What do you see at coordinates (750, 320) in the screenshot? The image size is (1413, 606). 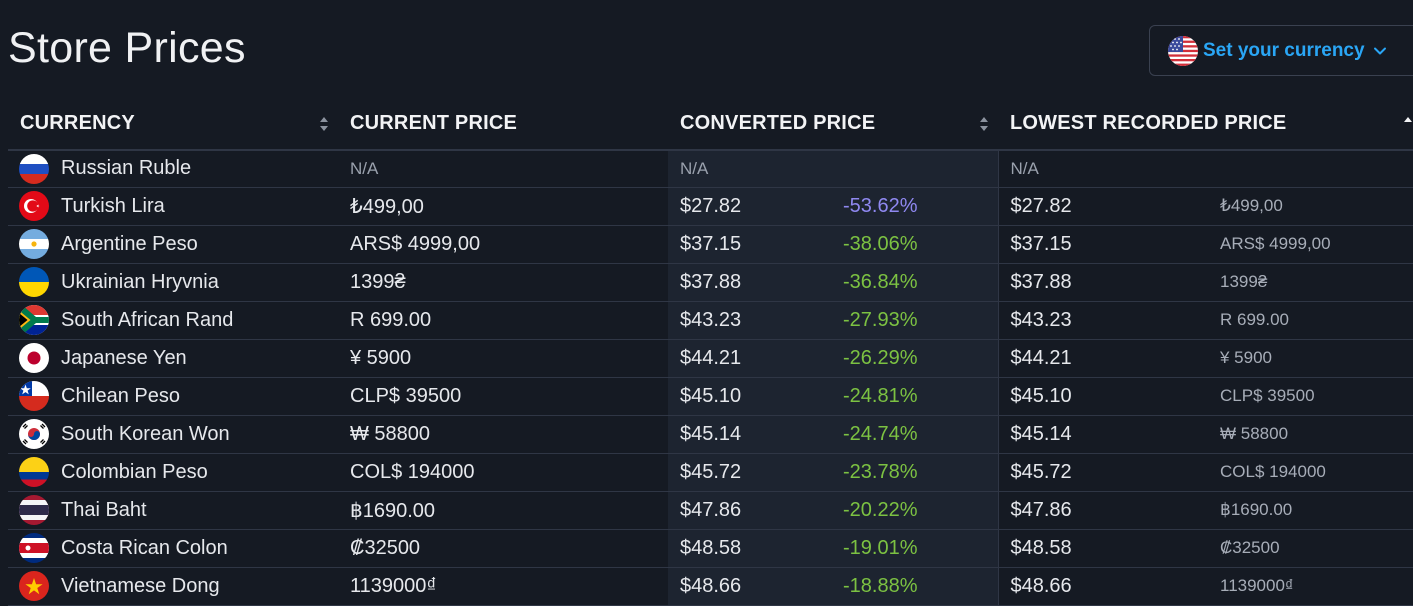 I see `converted-price-cell: $43.23` at bounding box center [750, 320].